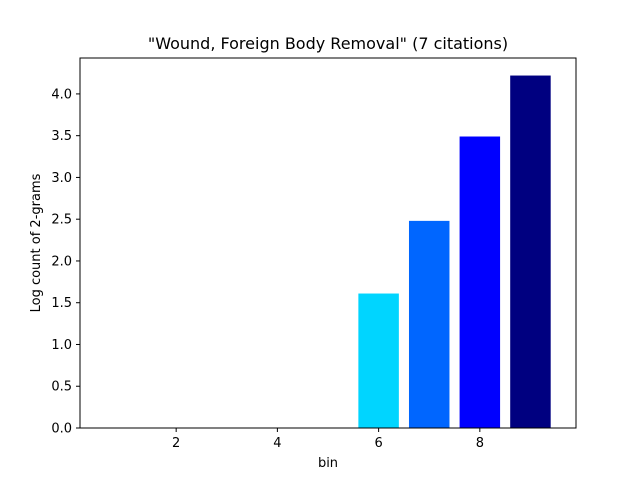  Describe the element at coordinates (61, 261) in the screenshot. I see `y-tick-label: 2.0` at that location.